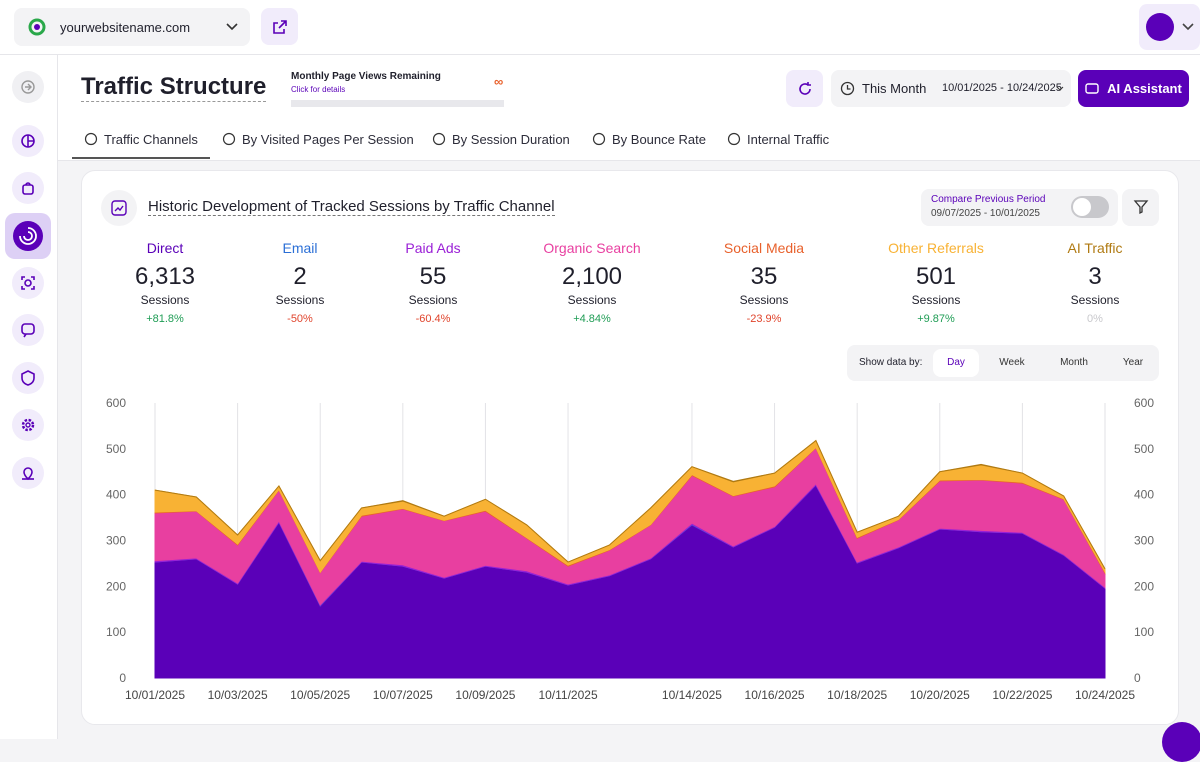 This screenshot has height=762, width=1200. I want to click on avatar, so click(1169, 27).